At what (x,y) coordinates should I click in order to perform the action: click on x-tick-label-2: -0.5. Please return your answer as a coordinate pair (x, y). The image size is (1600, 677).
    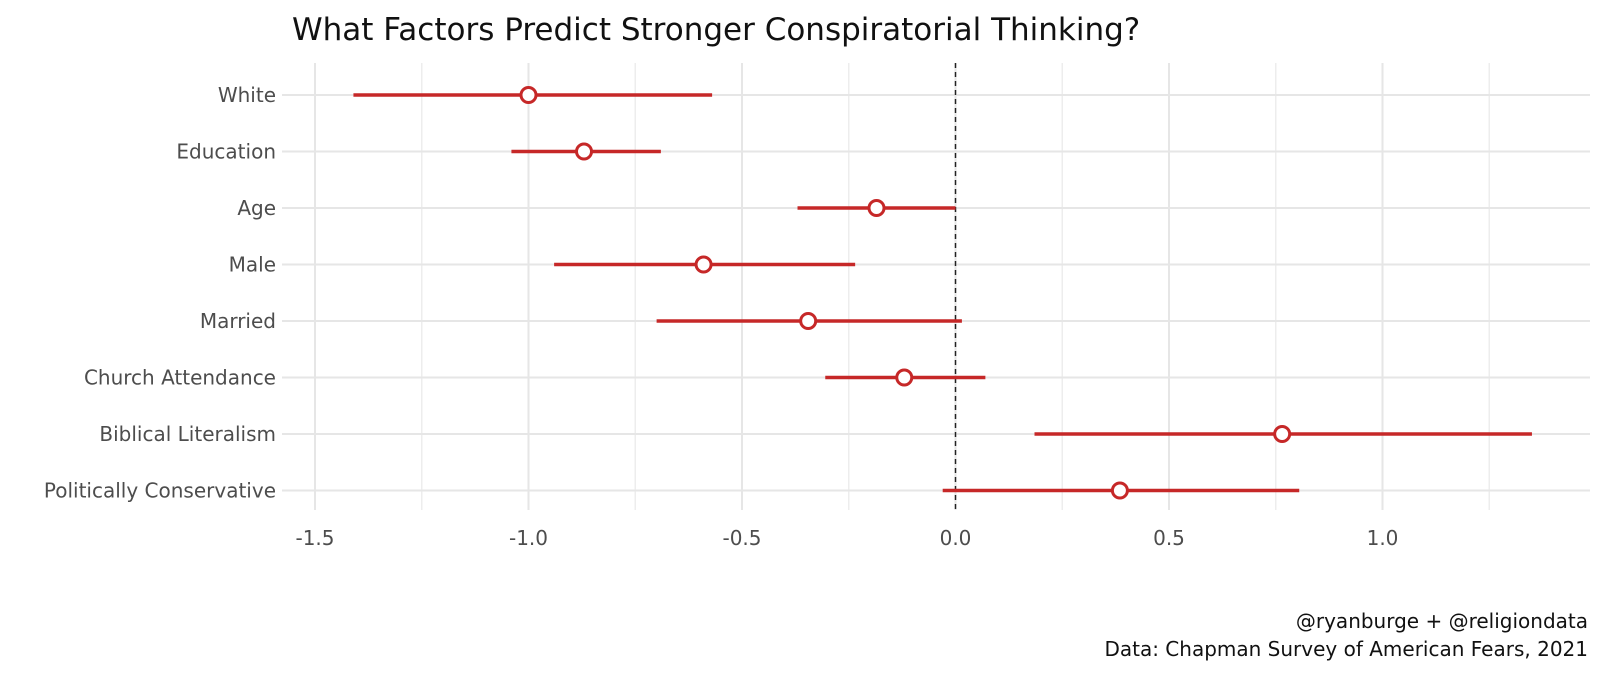
    Looking at the image, I should click on (741, 538).